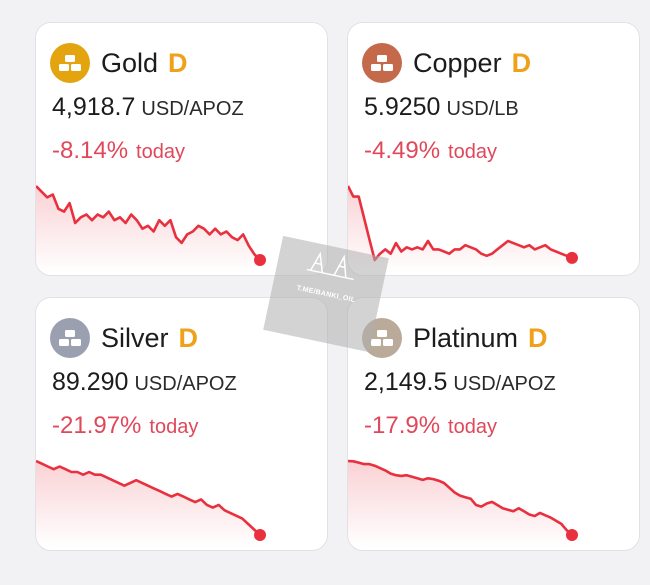 The height and width of the screenshot is (585, 650). I want to click on price-value: 2,149.5, so click(406, 382).